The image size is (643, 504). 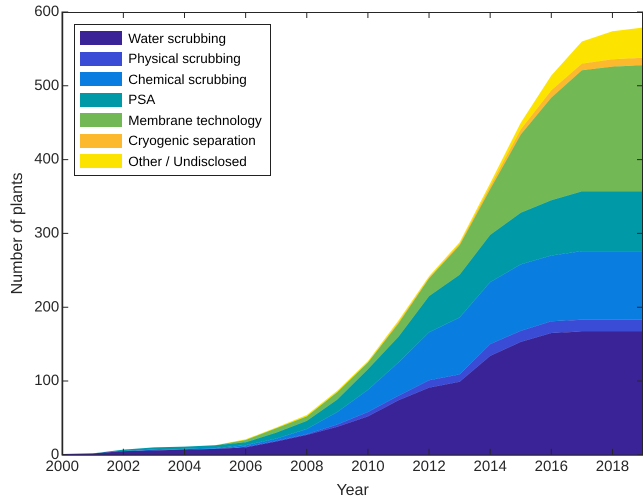 I want to click on y-tick-label: 500, so click(x=47, y=85).